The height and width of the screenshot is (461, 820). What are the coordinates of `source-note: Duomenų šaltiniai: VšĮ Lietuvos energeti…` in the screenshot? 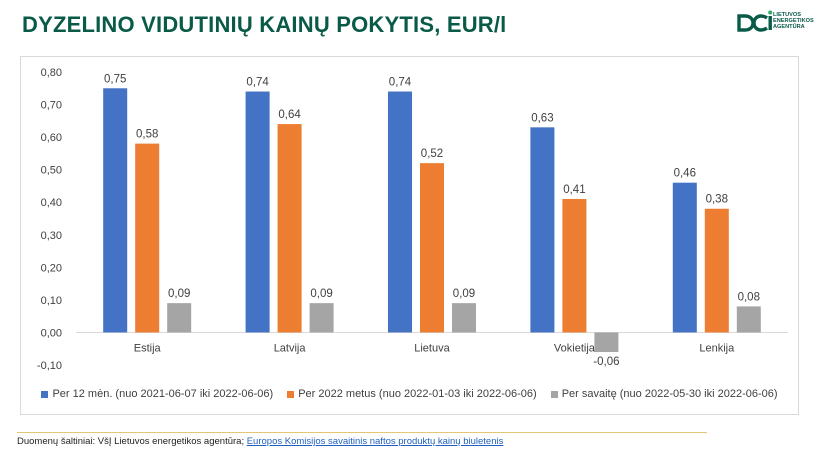 It's located at (260, 441).